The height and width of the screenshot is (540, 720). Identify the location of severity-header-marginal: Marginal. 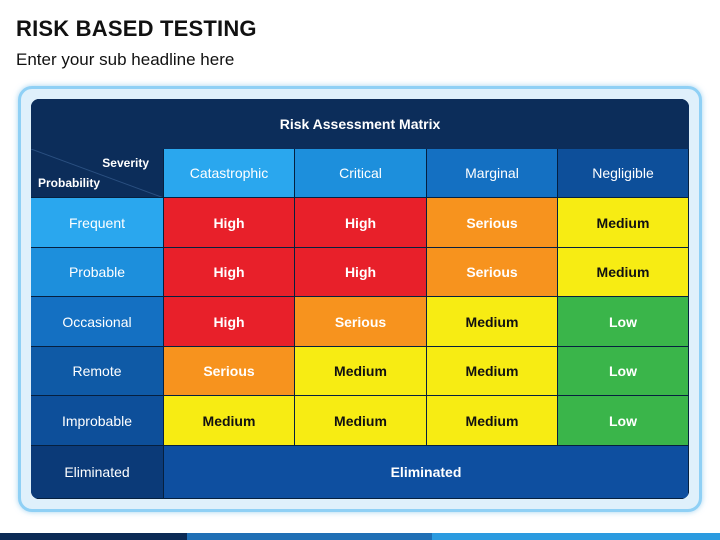
(492, 173).